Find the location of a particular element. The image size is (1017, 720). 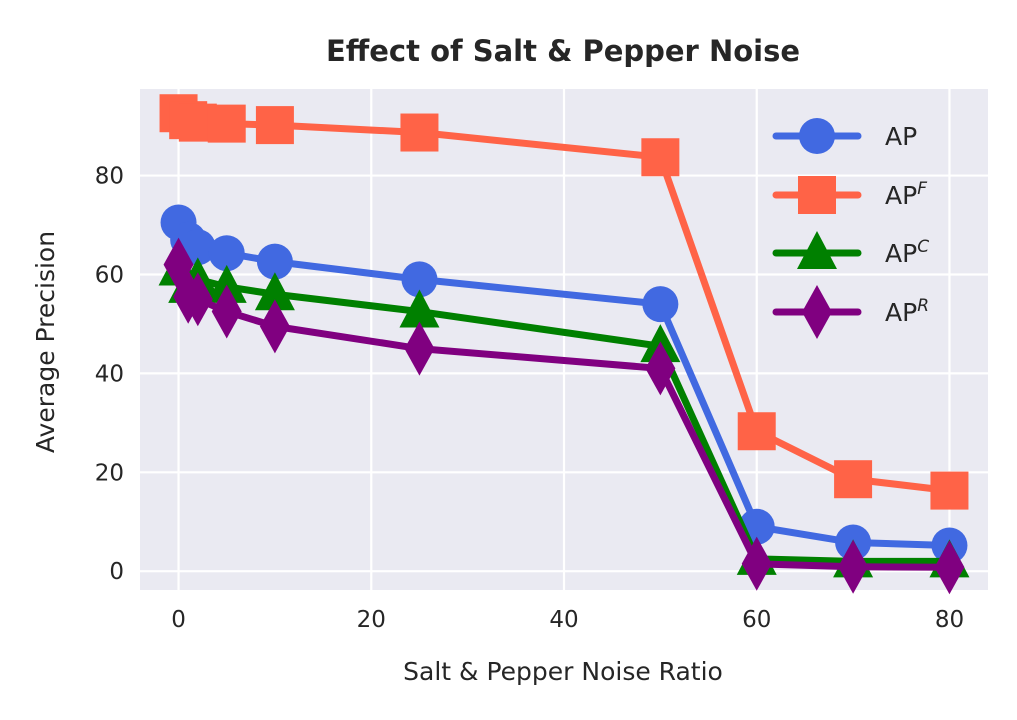

legend-item: APR is located at coordinates (850, 312).